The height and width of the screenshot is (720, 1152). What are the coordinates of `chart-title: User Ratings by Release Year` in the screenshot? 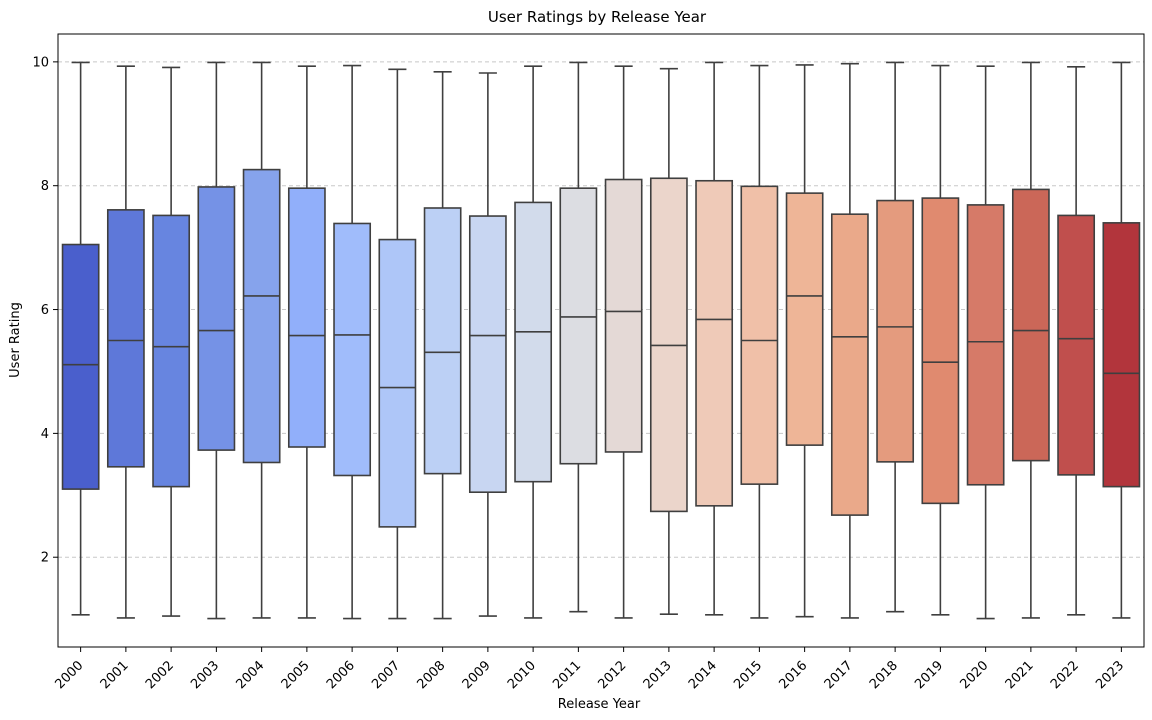 It's located at (597, 17).